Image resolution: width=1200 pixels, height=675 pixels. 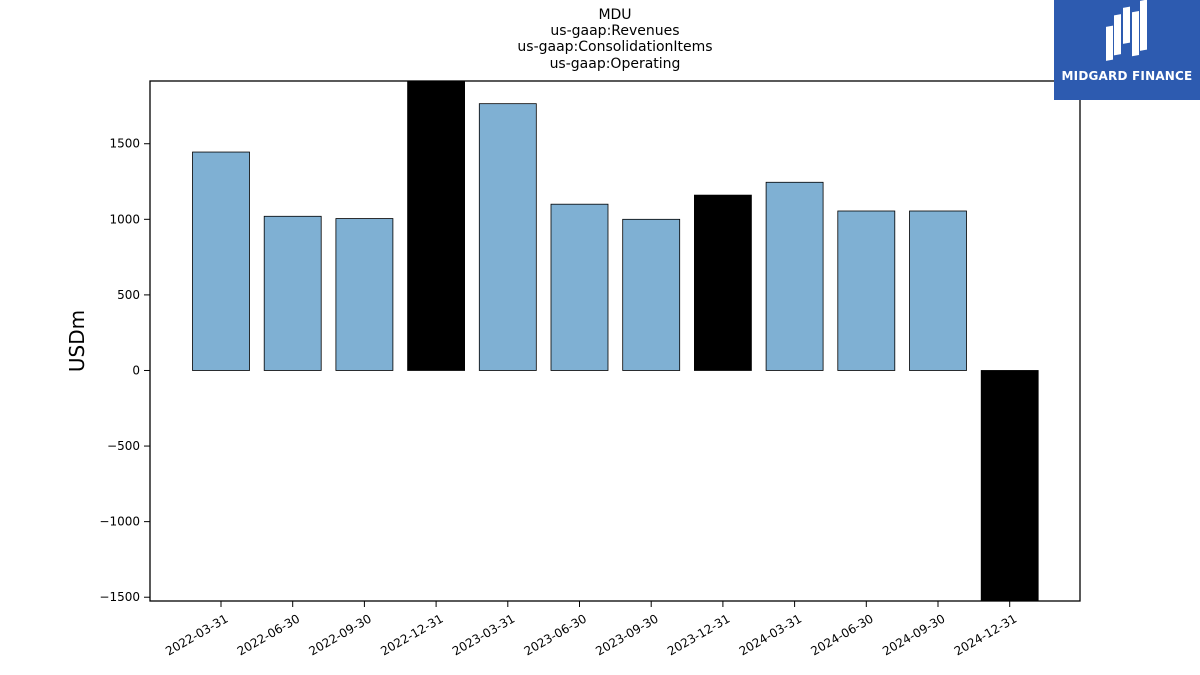 What do you see at coordinates (841, 634) in the screenshot?
I see `x-tick-label: 2024-06-30` at bounding box center [841, 634].